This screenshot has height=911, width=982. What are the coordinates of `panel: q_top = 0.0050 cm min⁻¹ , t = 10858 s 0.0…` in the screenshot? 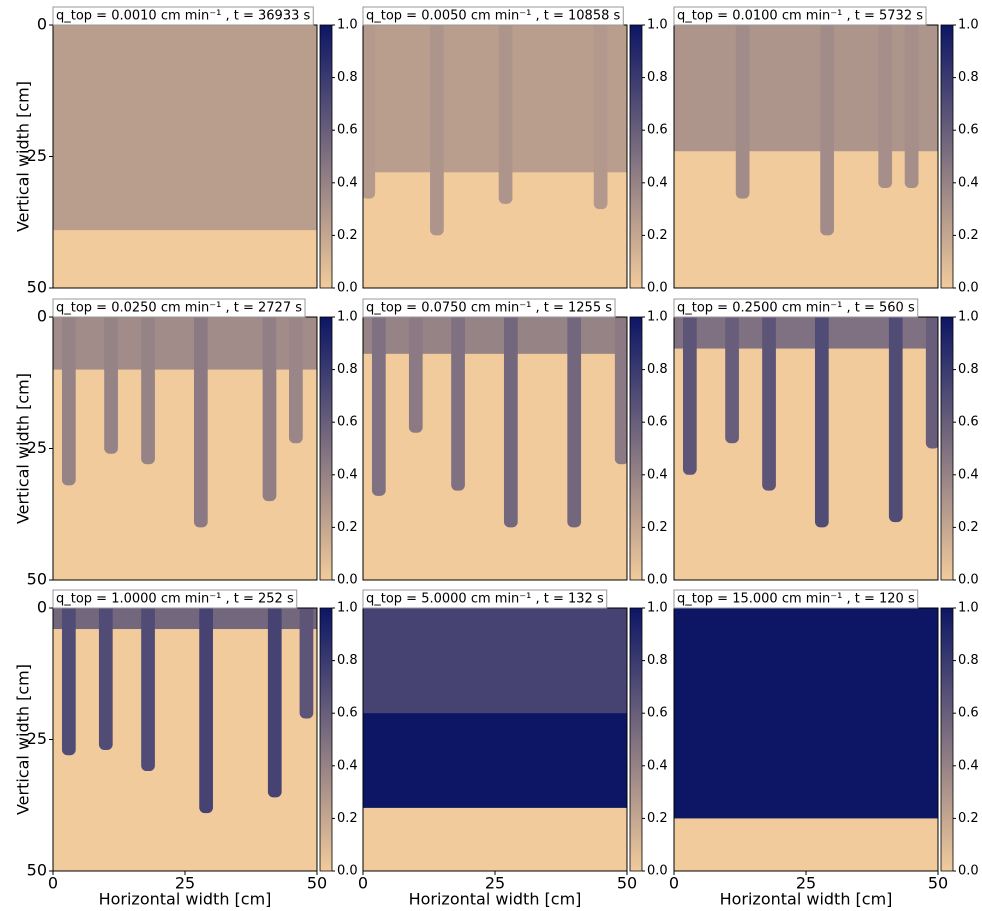 It's located at (515, 151).